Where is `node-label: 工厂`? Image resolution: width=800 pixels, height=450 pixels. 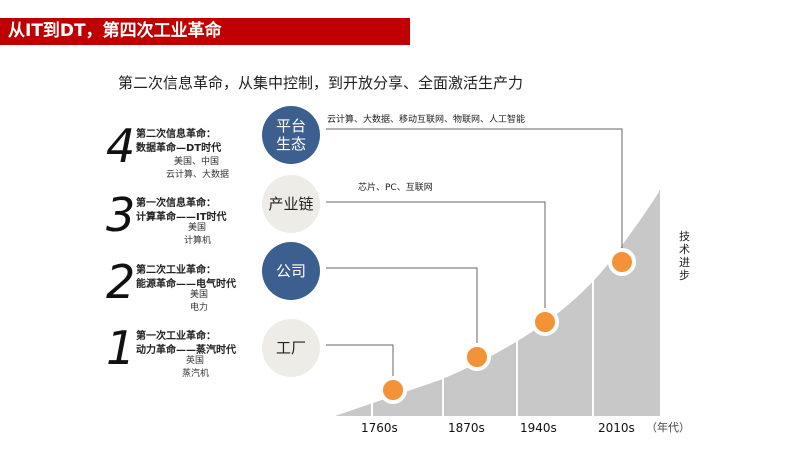 node-label: 工厂 is located at coordinates (290, 348).